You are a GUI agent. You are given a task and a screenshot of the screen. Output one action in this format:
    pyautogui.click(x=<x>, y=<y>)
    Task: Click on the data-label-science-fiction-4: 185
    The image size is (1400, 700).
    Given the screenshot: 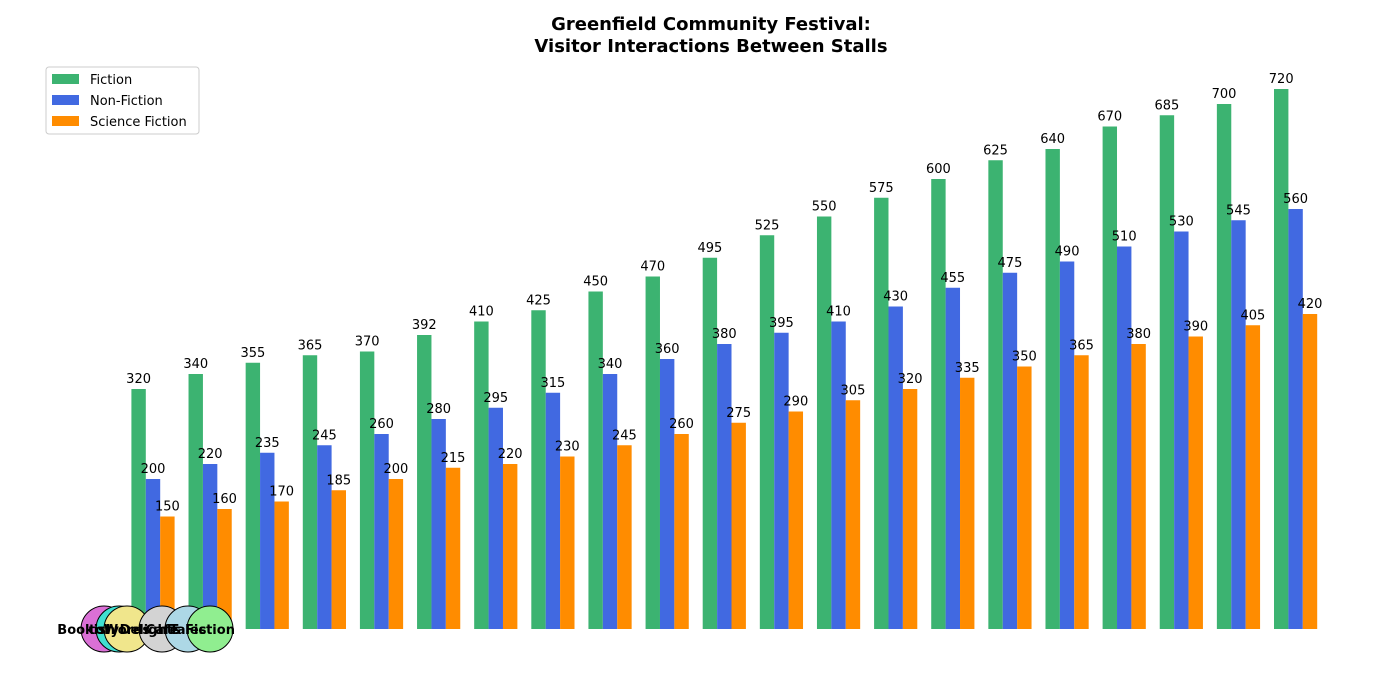 What is the action you would take?
    pyautogui.click(x=338, y=480)
    